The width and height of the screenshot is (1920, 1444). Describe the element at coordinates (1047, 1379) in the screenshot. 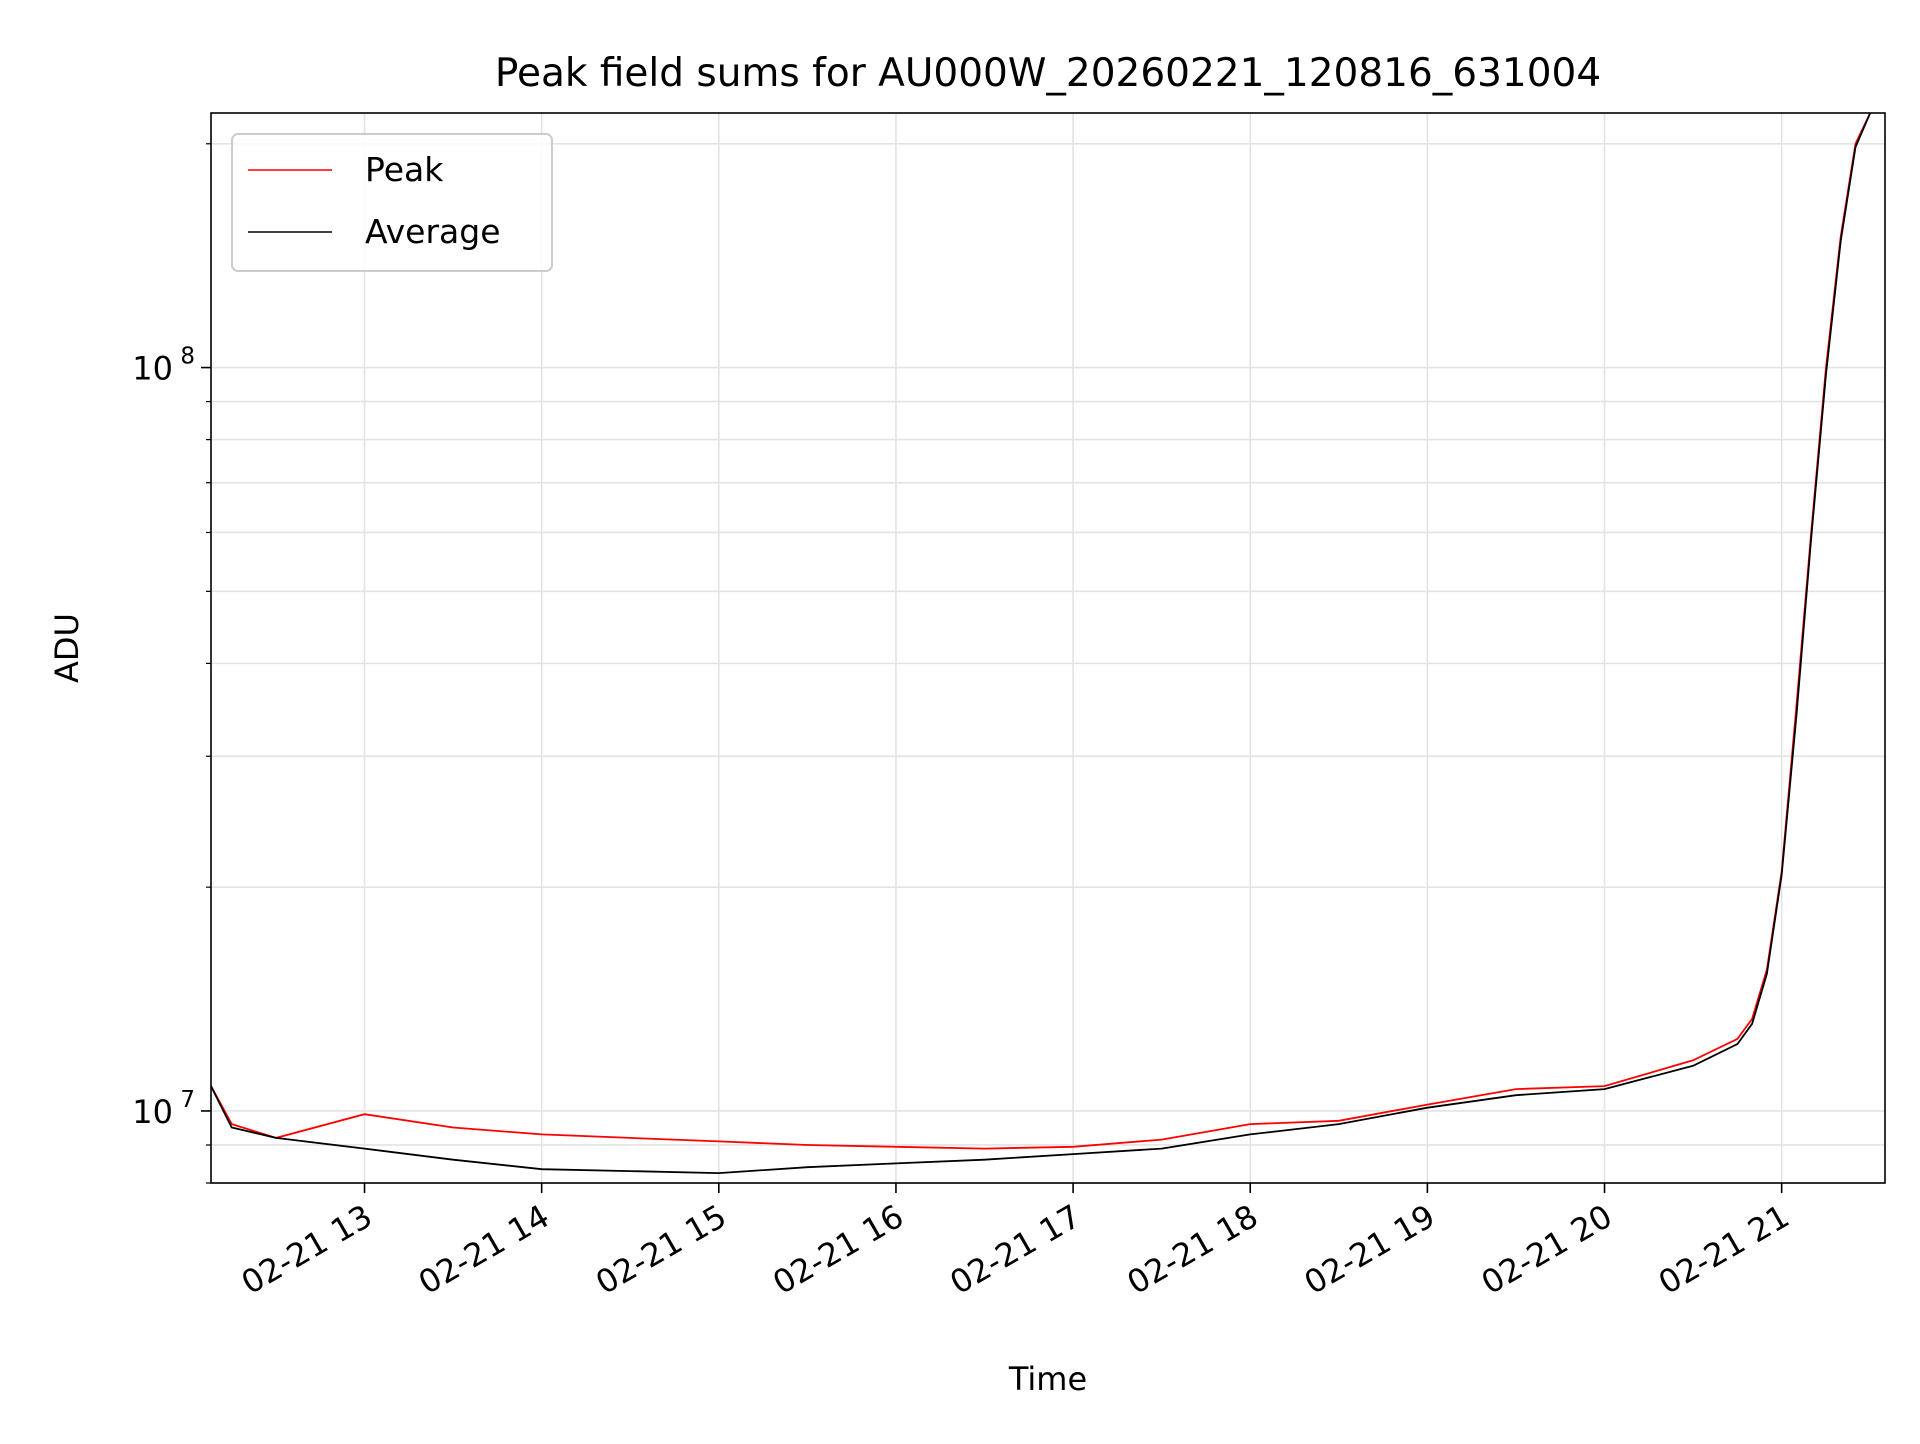

I see `x-axis-label: Time` at that location.